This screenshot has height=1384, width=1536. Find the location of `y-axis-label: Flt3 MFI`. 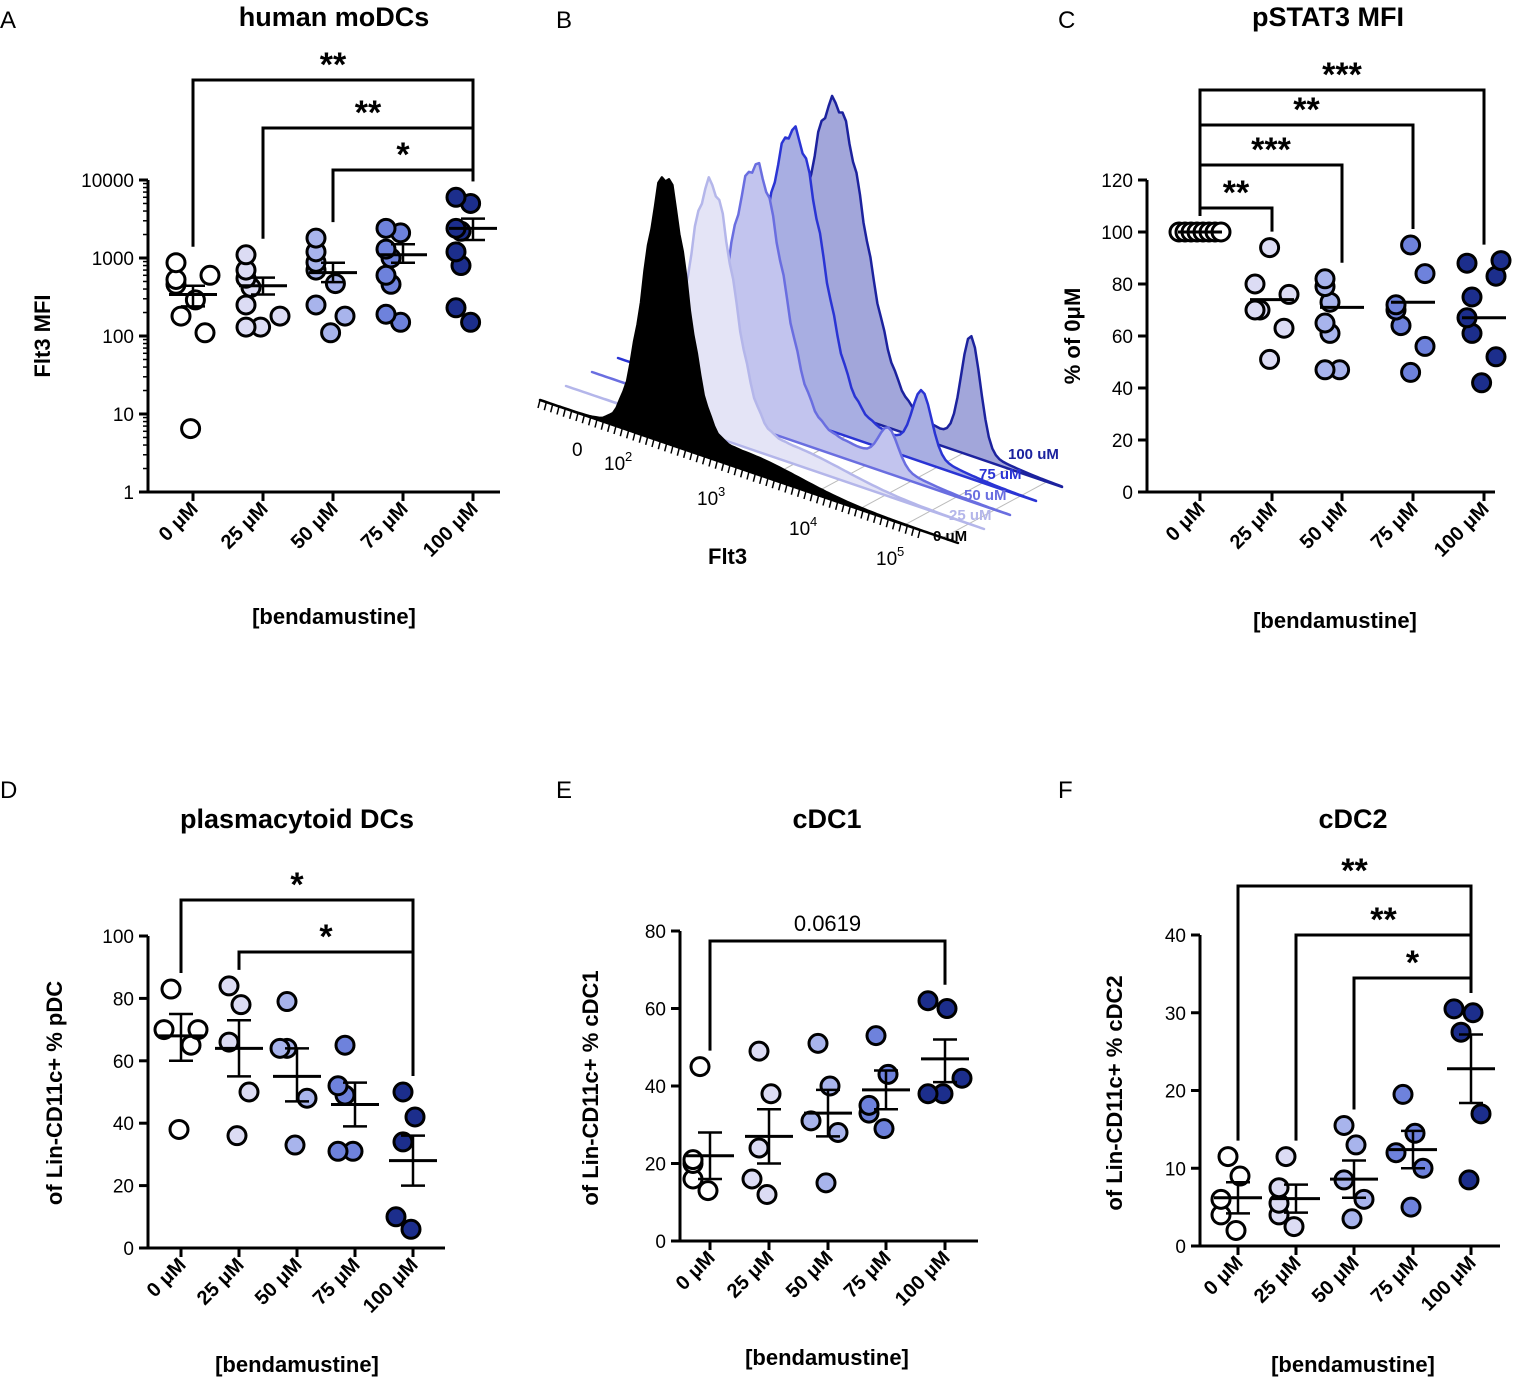

y-axis-label: Flt3 MFI is located at coordinates (42, 335).